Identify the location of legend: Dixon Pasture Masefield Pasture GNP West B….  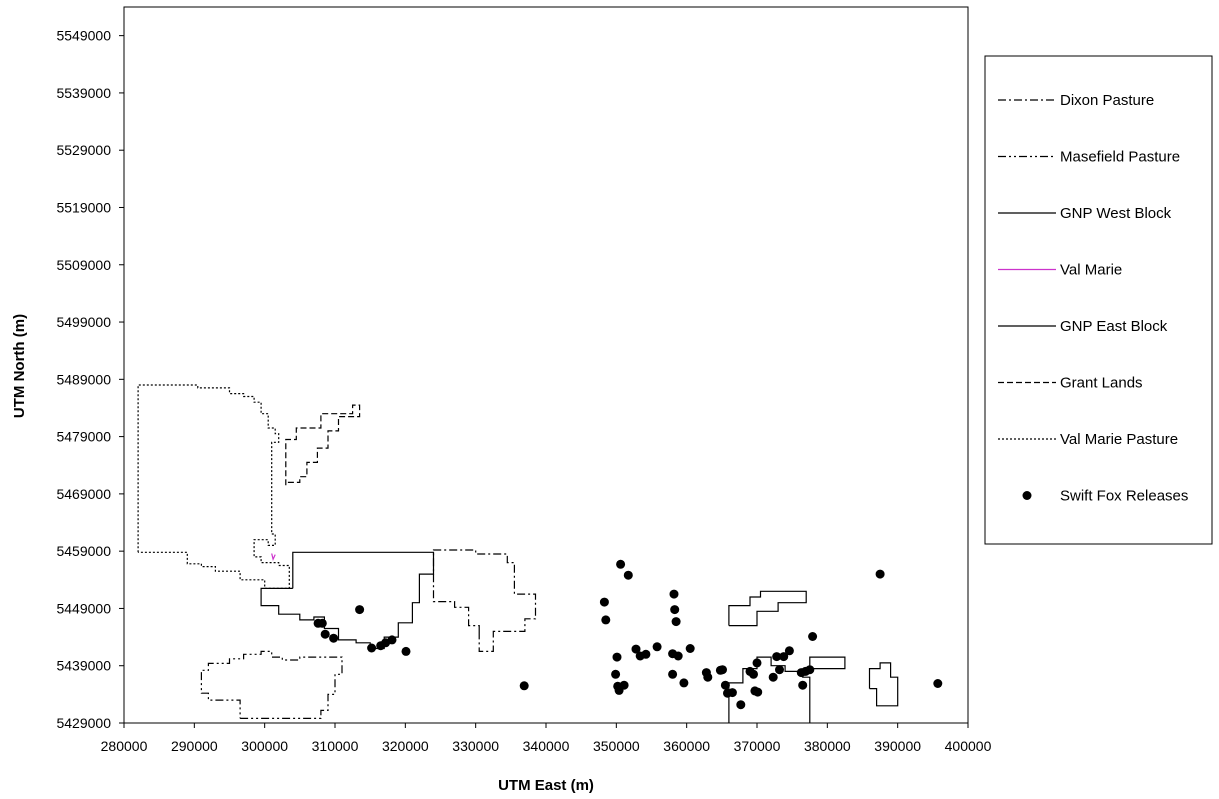
(1093, 298).